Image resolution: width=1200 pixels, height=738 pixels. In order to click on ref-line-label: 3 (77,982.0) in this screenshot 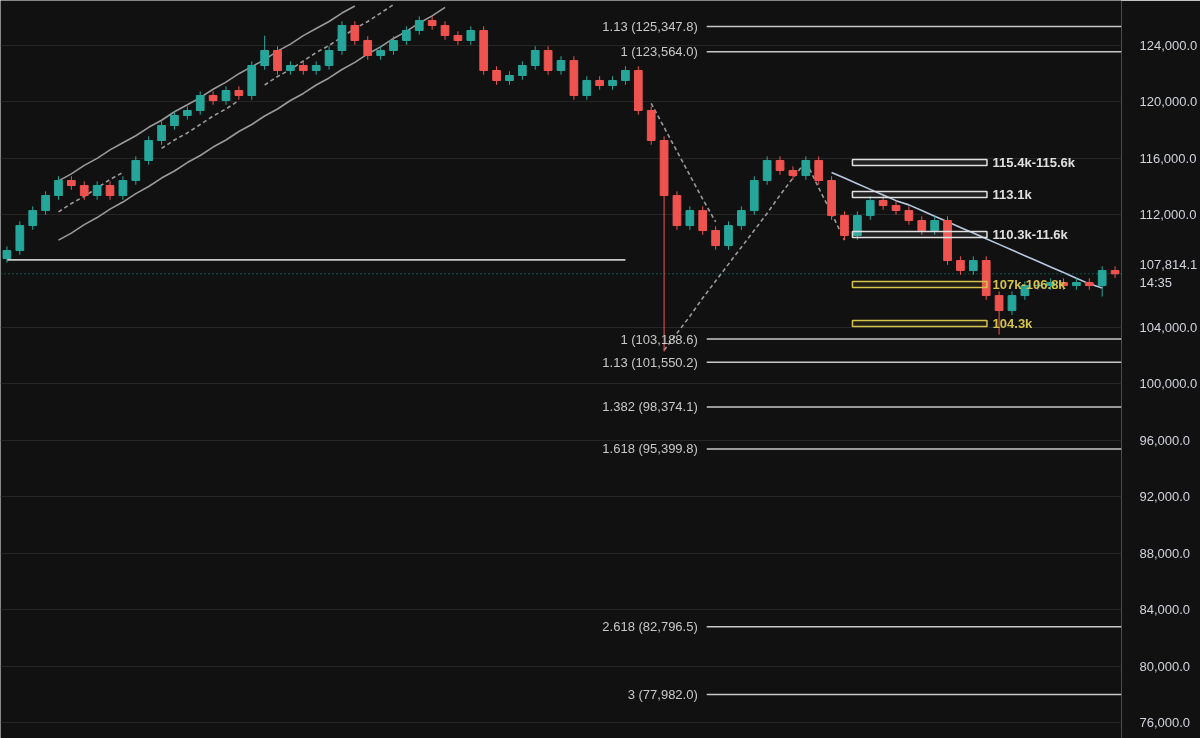, I will do `click(662, 695)`.